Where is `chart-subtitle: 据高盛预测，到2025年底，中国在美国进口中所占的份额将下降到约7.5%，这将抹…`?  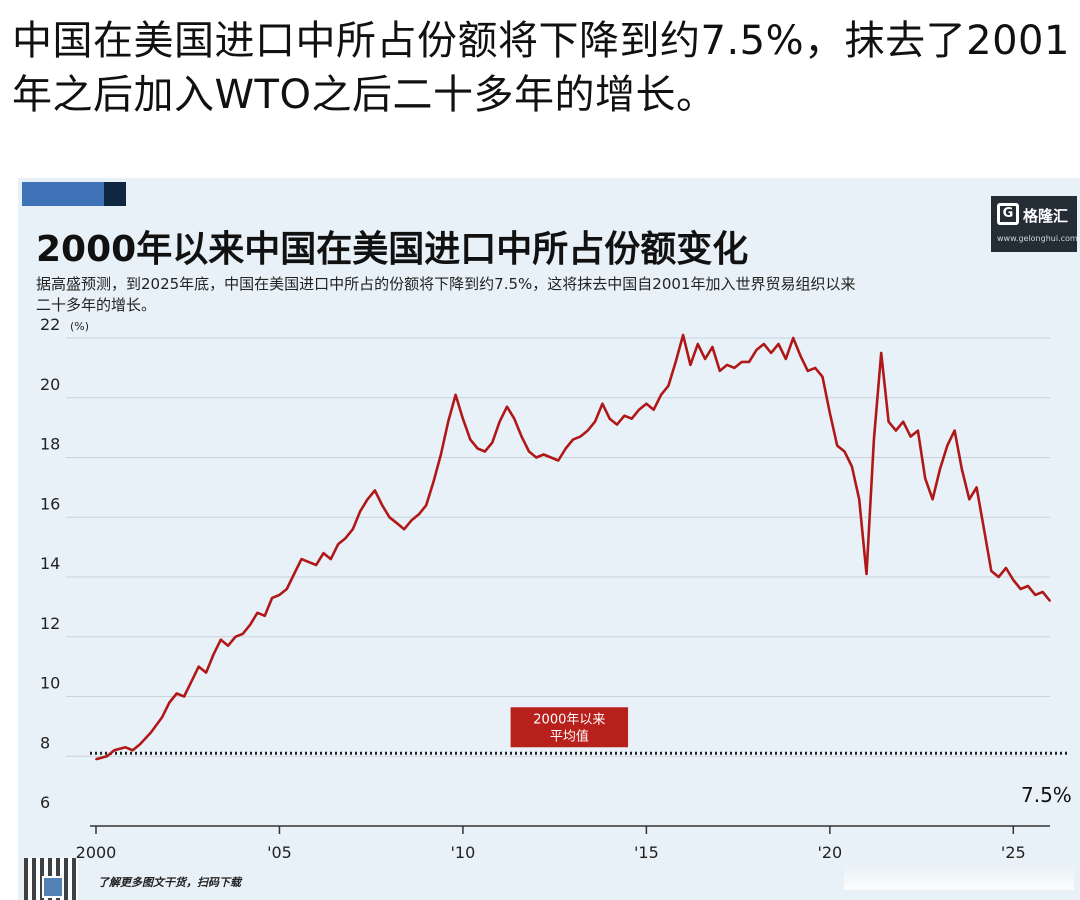 chart-subtitle: 据高盛预测，到2025年底，中国在美国进口中所占的份额将下降到约7.5%，这将抹… is located at coordinates (446, 294).